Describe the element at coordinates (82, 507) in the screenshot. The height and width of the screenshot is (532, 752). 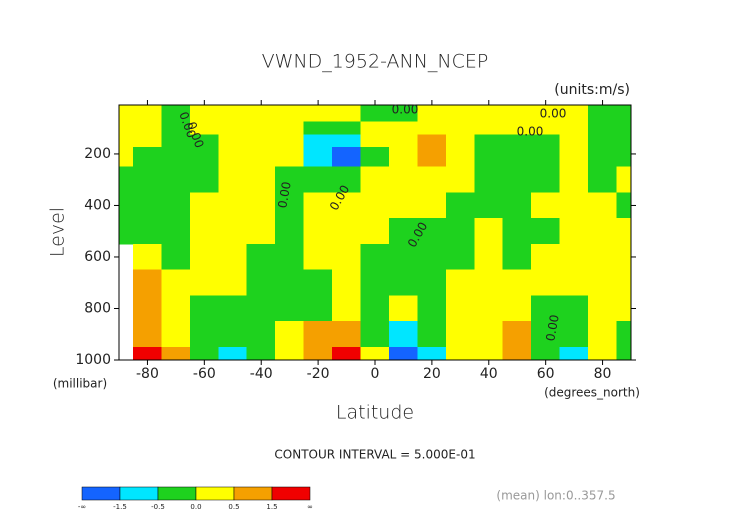
I see `colorbar-label: -∞` at that location.